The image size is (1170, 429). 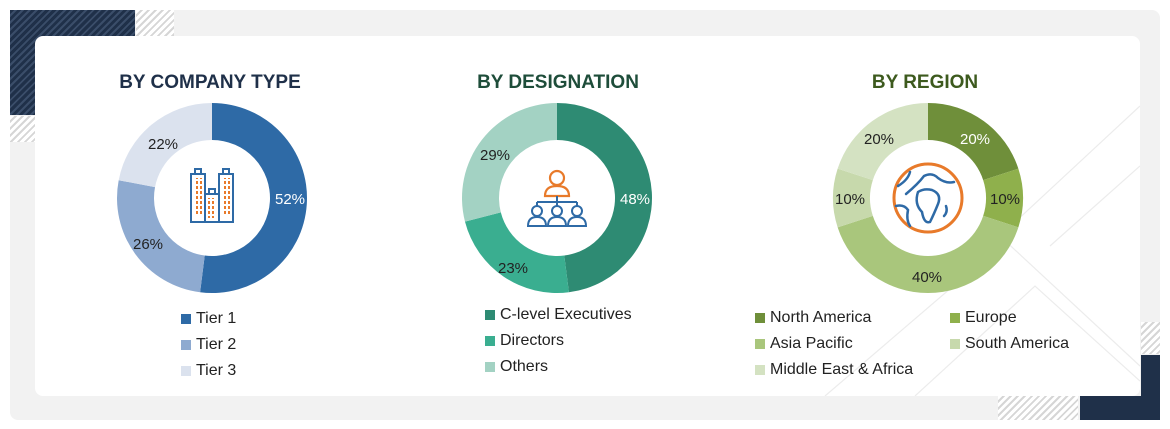 What do you see at coordinates (290, 199) in the screenshot?
I see `slice-label: 52%` at bounding box center [290, 199].